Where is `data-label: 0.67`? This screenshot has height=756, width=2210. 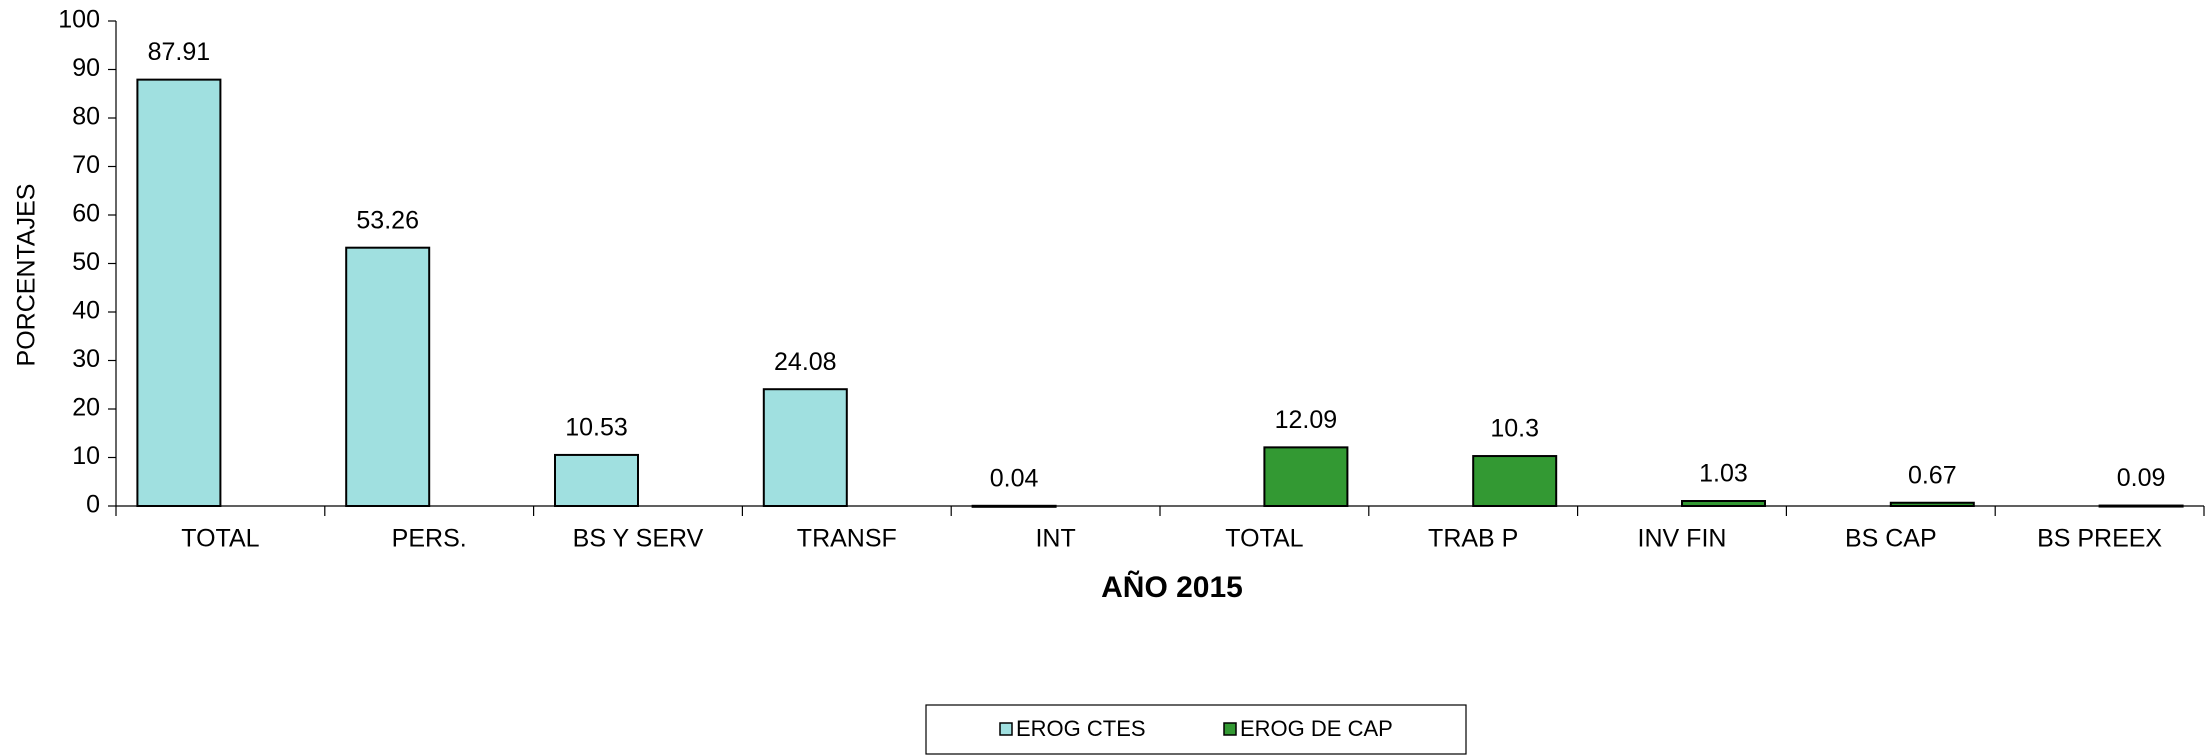
data-label: 0.67 is located at coordinates (1932, 475).